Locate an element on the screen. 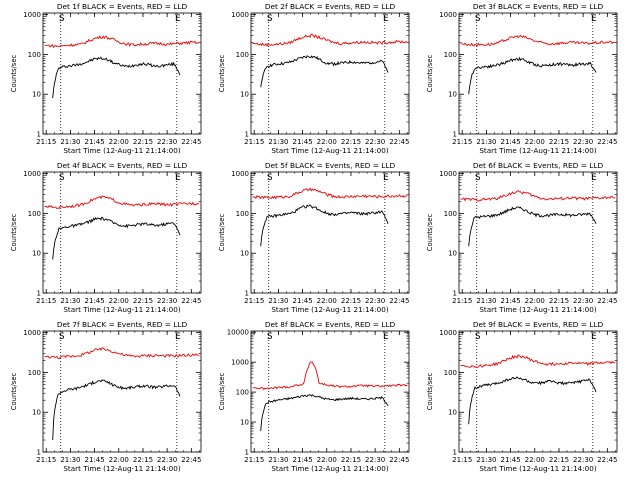  y-tick-label: 10000 is located at coordinates (238, 333).